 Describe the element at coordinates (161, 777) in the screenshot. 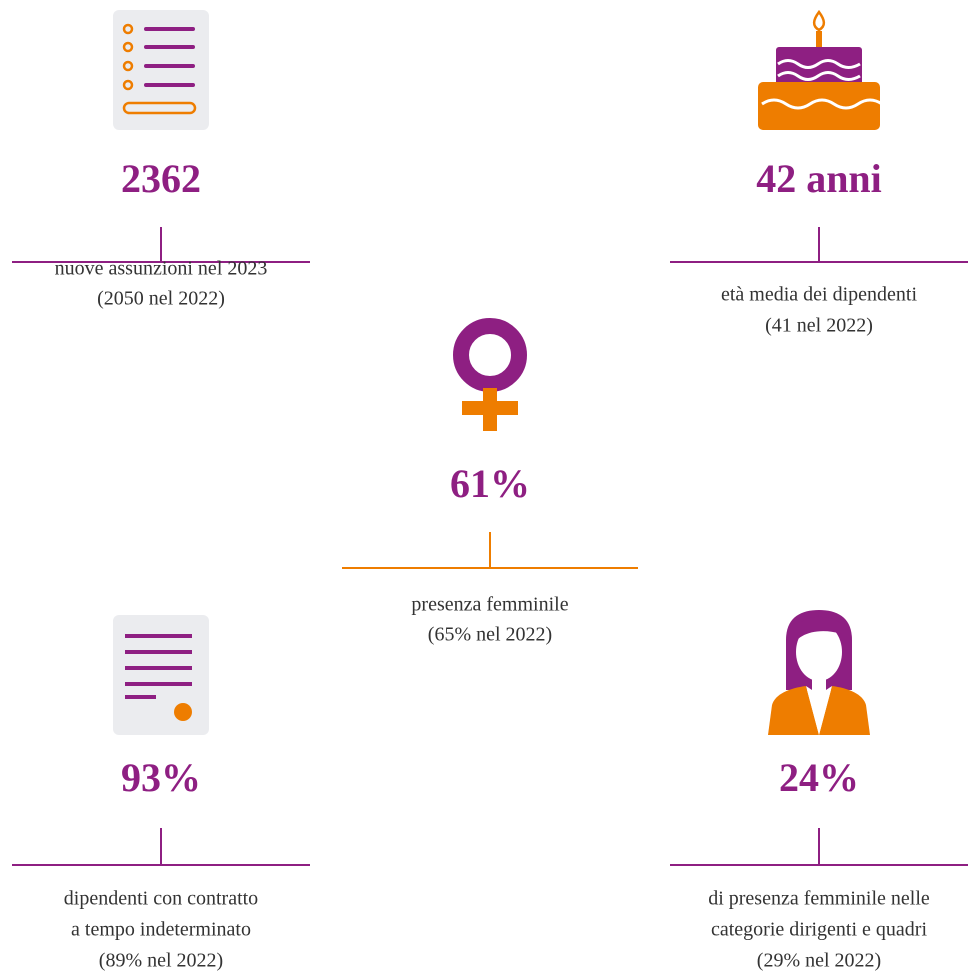

I see `stat-value: 93%` at that location.